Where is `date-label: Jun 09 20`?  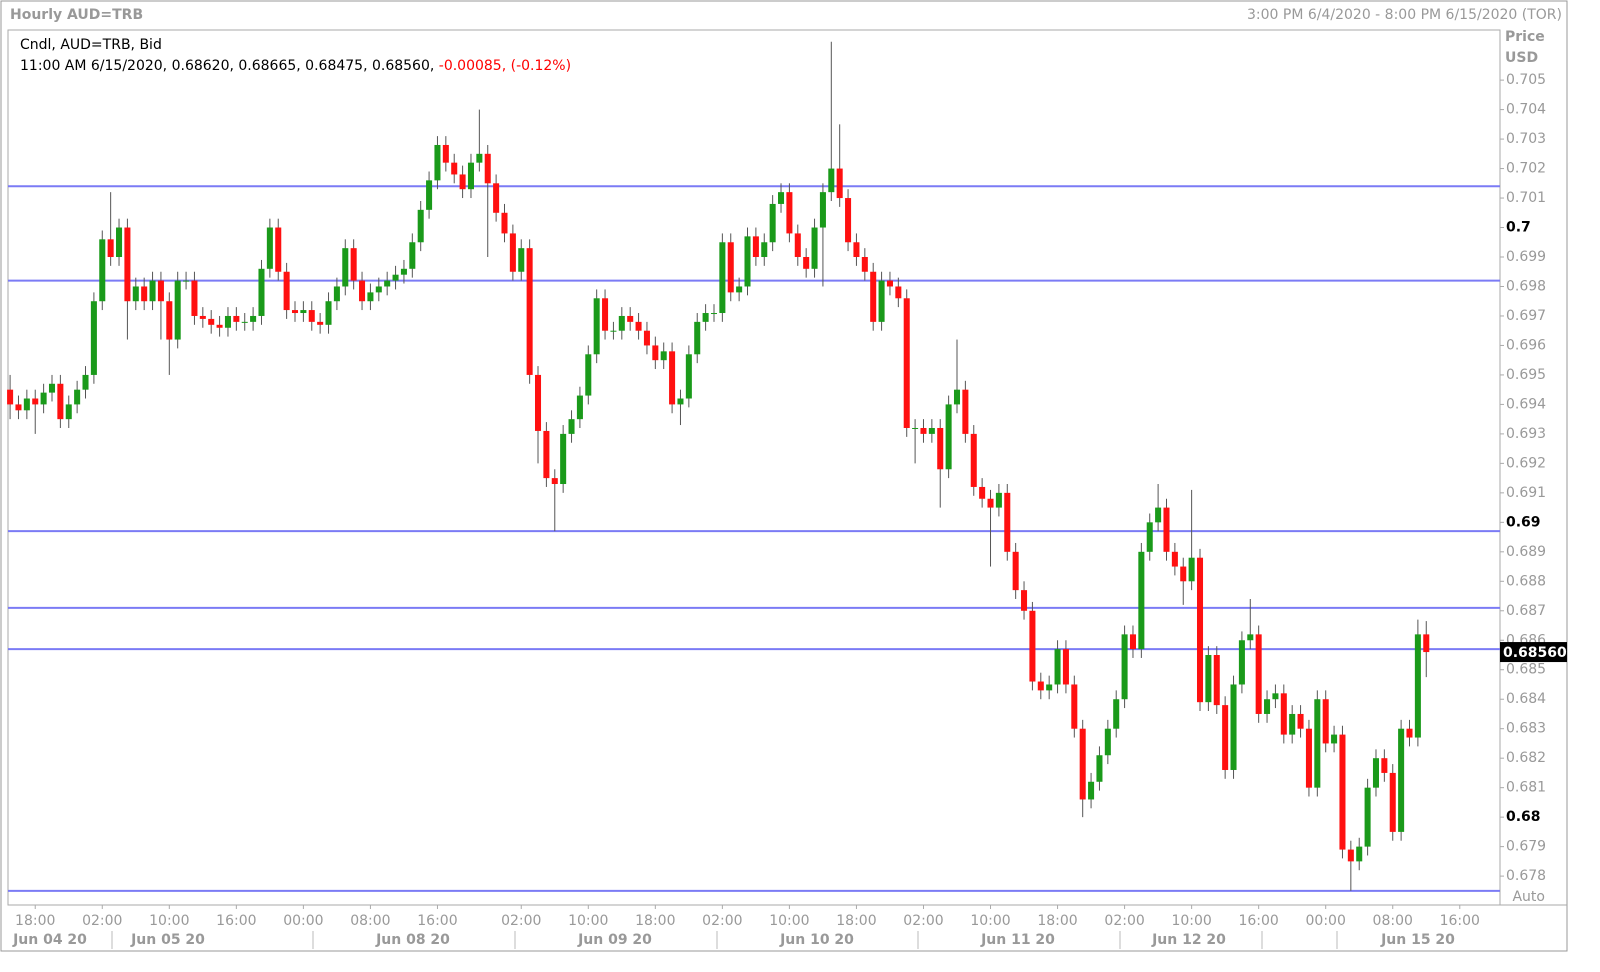 date-label: Jun 09 20 is located at coordinates (614, 940).